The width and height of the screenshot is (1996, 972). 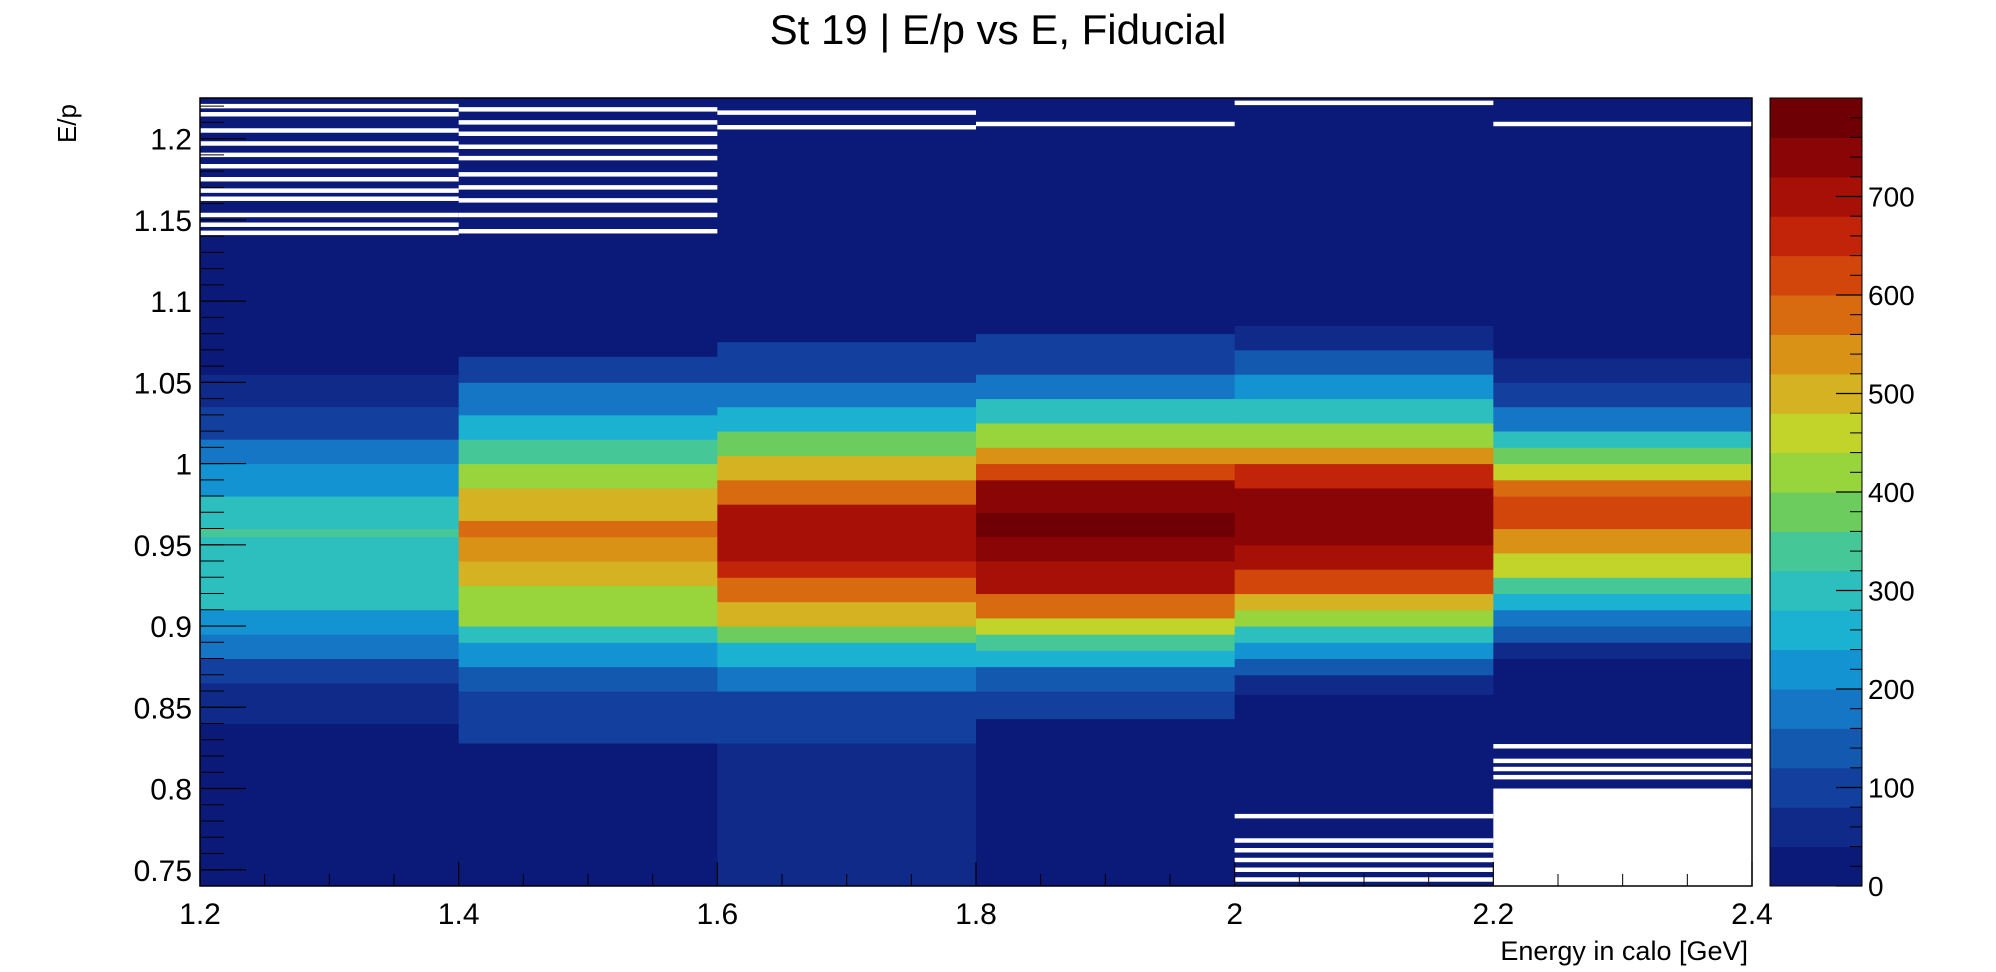 What do you see at coordinates (171, 140) in the screenshot?
I see `y-tick-label-9: 1.2` at bounding box center [171, 140].